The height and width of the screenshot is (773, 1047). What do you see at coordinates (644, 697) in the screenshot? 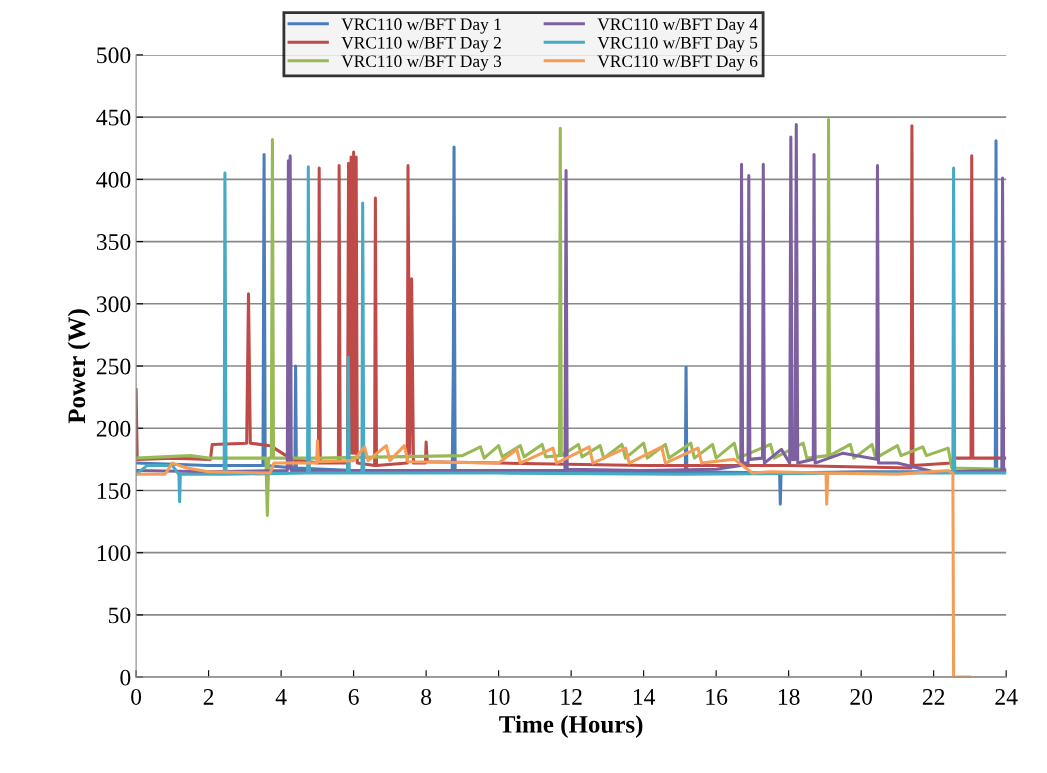
I see `x-tick-label: 14` at bounding box center [644, 697].